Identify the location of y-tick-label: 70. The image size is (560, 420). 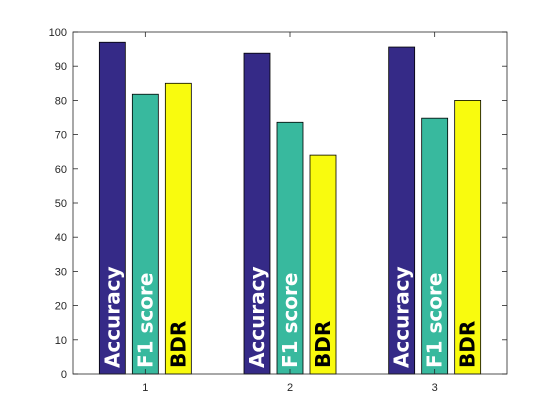
(61, 136).